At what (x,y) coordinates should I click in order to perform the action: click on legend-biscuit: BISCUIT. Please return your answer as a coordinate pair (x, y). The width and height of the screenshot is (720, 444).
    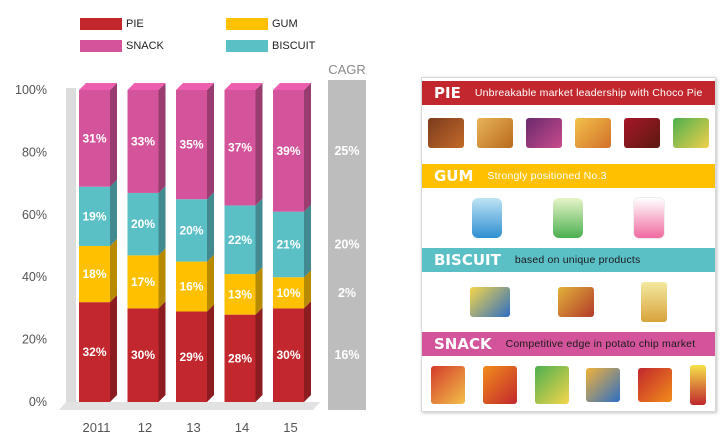
    Looking at the image, I should click on (270, 46).